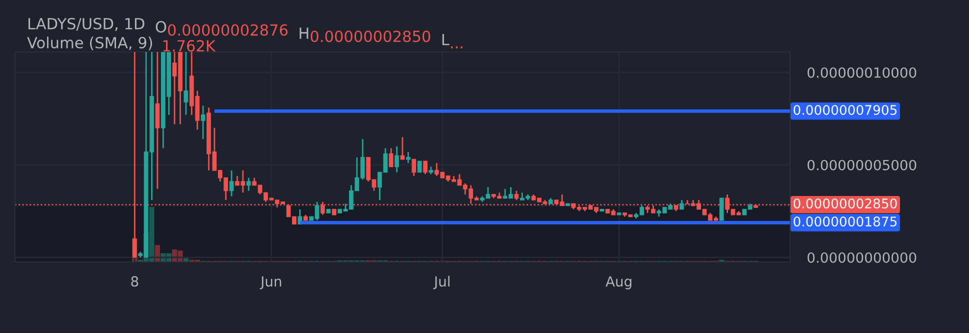 The width and height of the screenshot is (969, 333). I want to click on y-tick-label: 0.00000010000, so click(862, 72).